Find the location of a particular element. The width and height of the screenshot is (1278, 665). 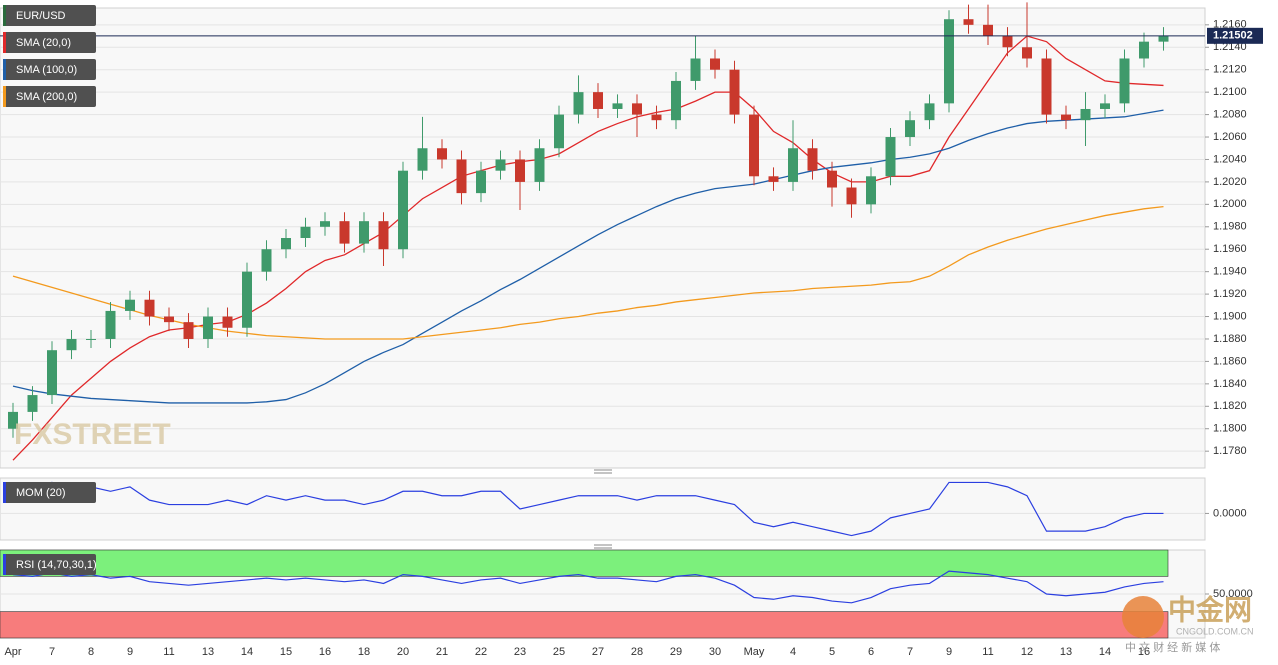

watermark-site: CNGOLD.COM.CN is located at coordinates (1215, 631).